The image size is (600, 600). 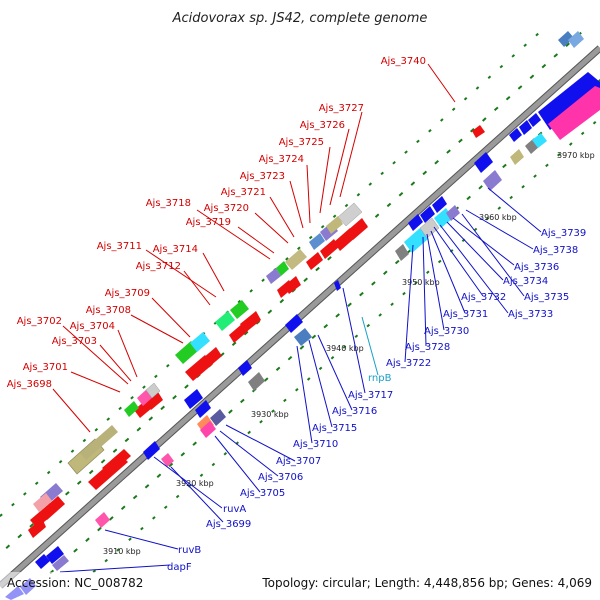 I want to click on gene-label: Ajs_3733, so click(x=530, y=314).